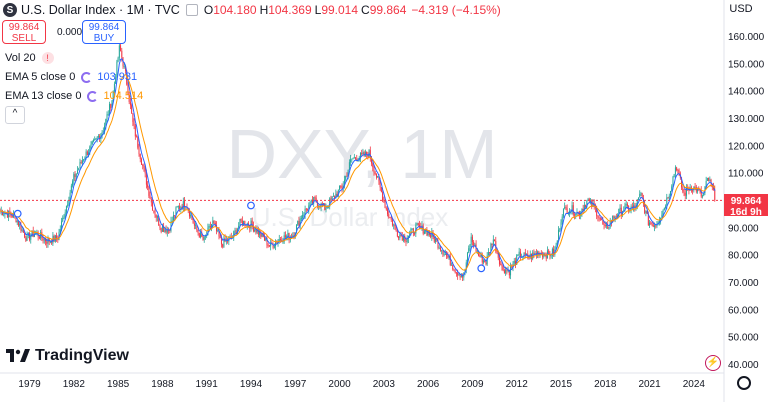 Image resolution: width=768 pixels, height=402 pixels. I want to click on sell-button: 99.864 SELL, so click(24, 32).